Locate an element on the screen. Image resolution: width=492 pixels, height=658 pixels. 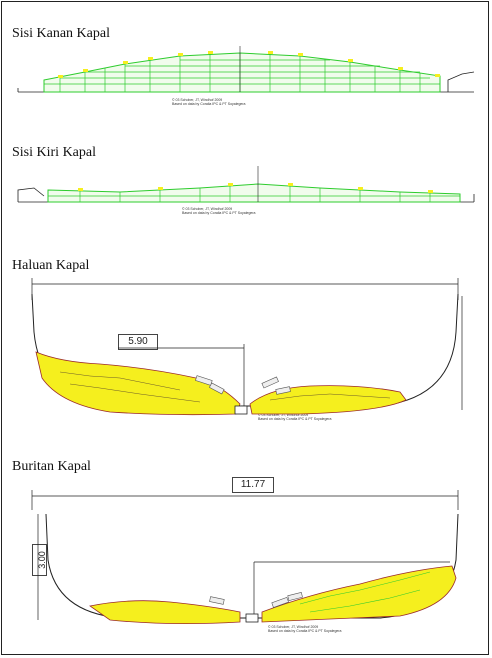
bow-outline is located at coordinates (31, 194).